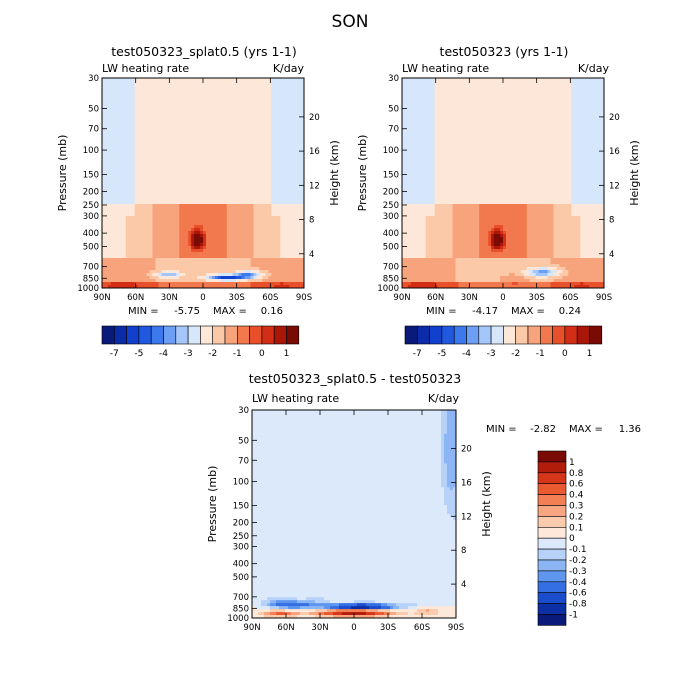  Describe the element at coordinates (114, 354) in the screenshot. I see `colorbar-label: -7` at that location.